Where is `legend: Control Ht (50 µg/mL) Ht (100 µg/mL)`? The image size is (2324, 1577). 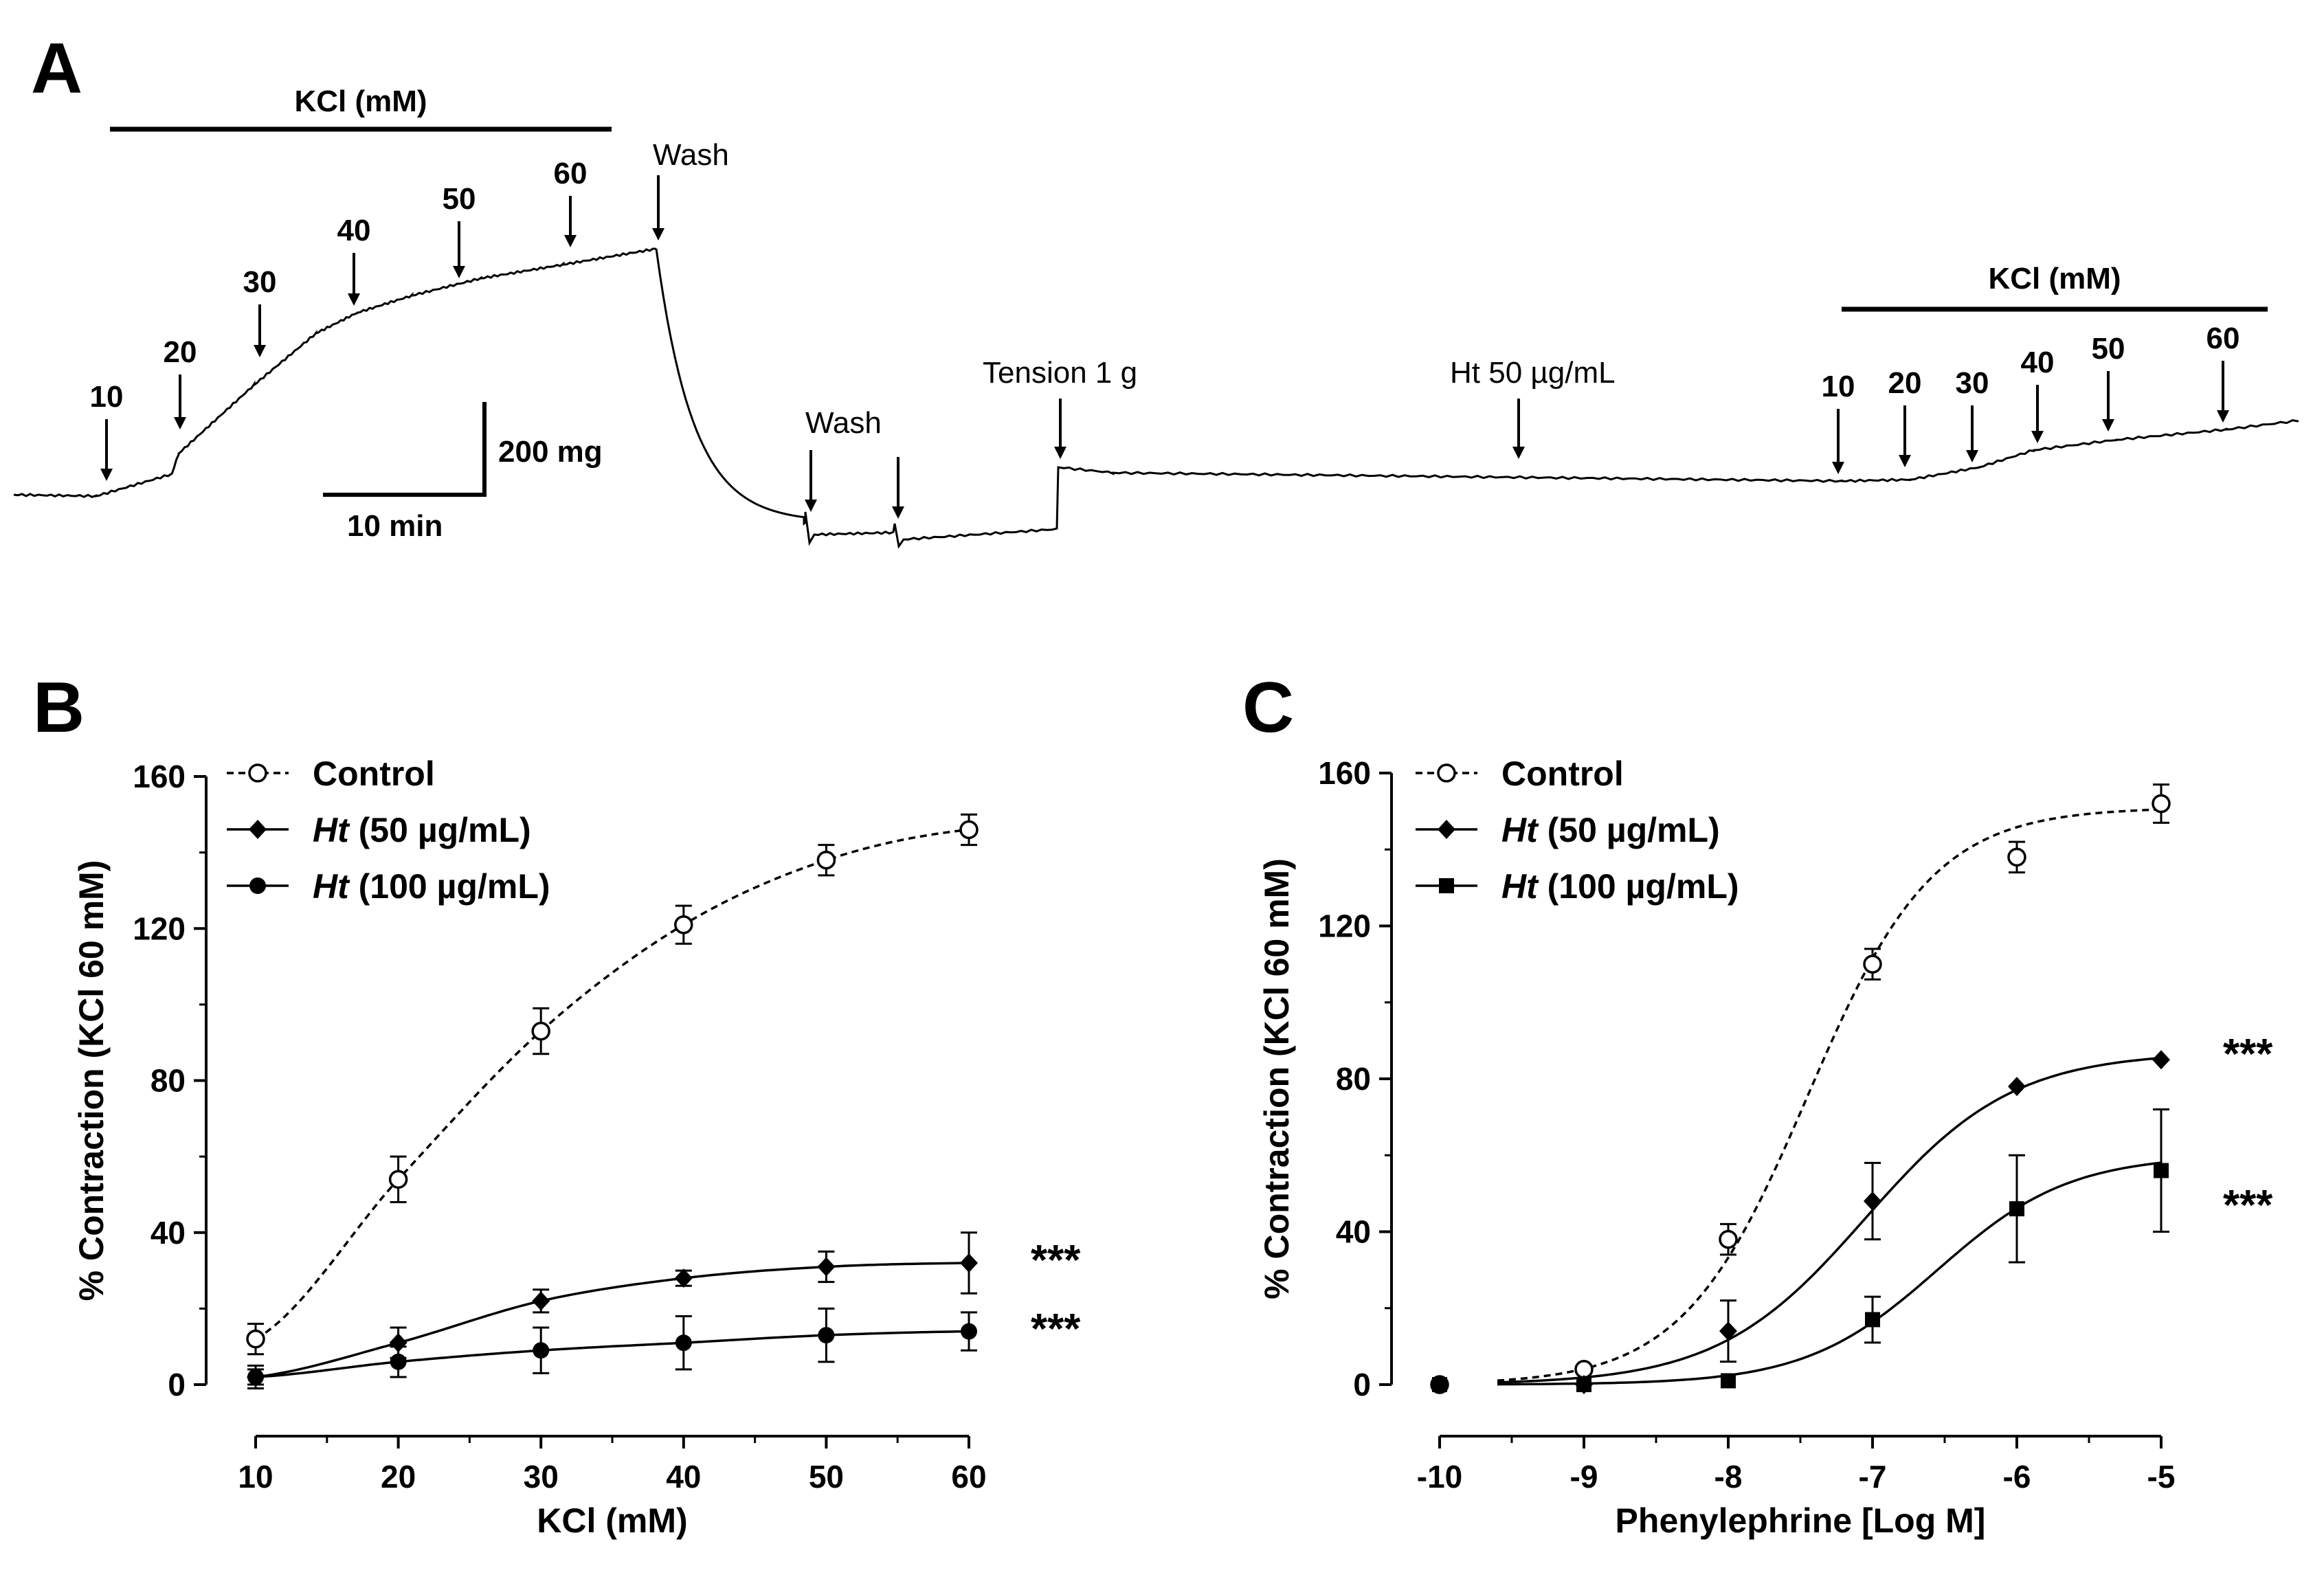
legend: Control Ht (50 µg/mL) Ht (100 µg/mL) is located at coordinates (389, 830).